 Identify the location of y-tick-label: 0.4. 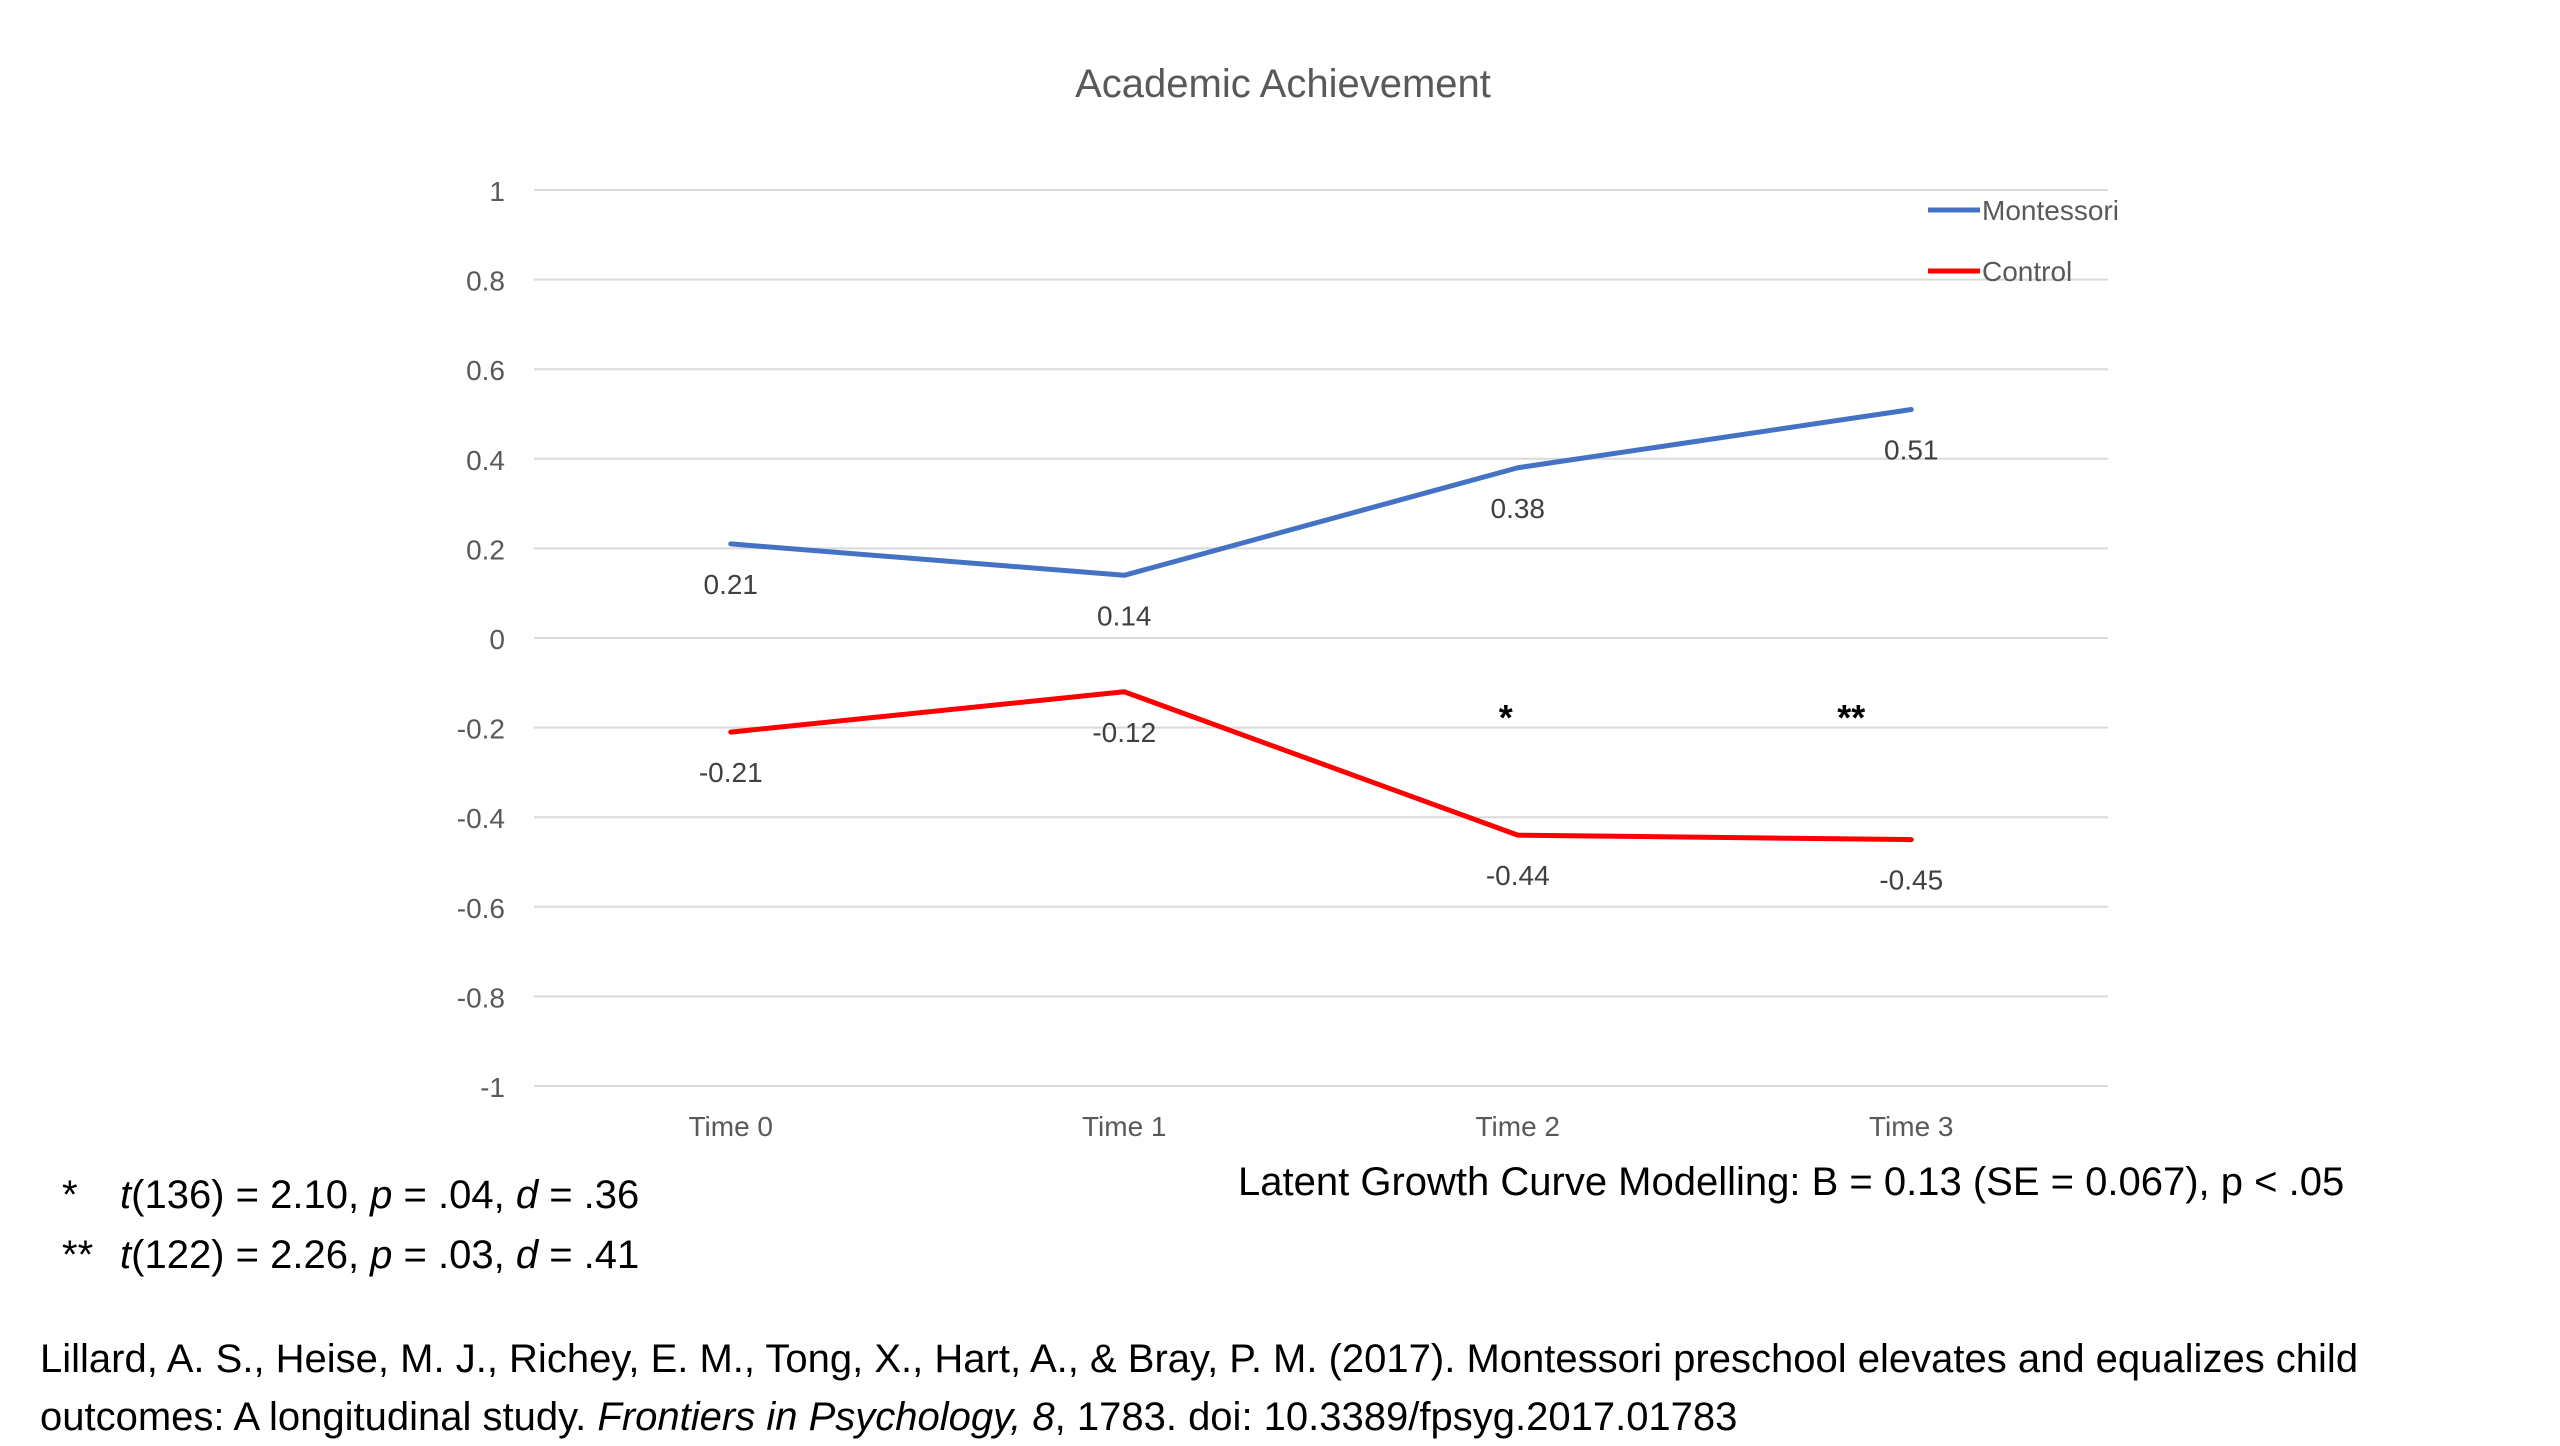
(485, 460).